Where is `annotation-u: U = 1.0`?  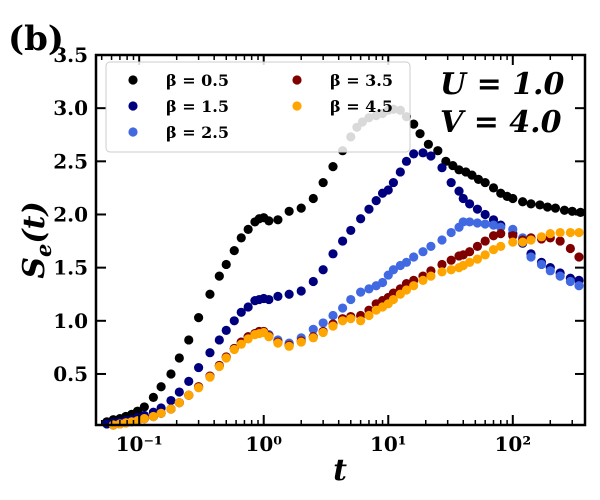 annotation-u: U = 1.0 is located at coordinates (502, 84).